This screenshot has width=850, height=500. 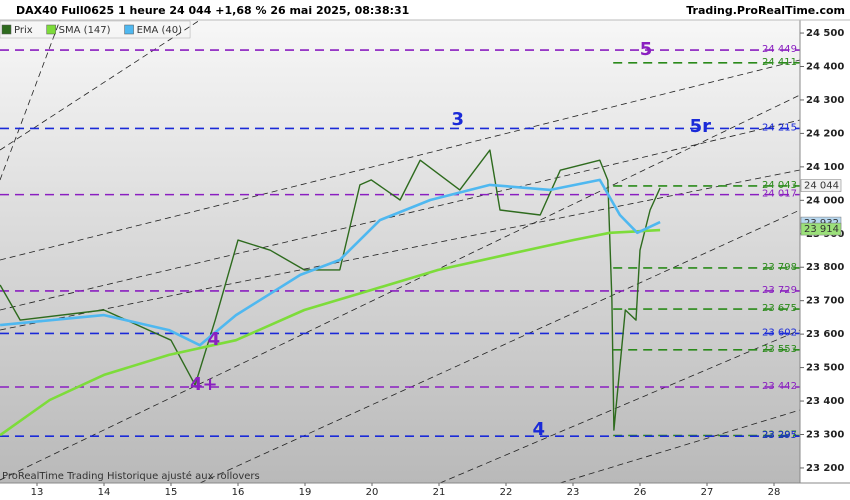 I want to click on wave-label: 4+, so click(x=204, y=384).